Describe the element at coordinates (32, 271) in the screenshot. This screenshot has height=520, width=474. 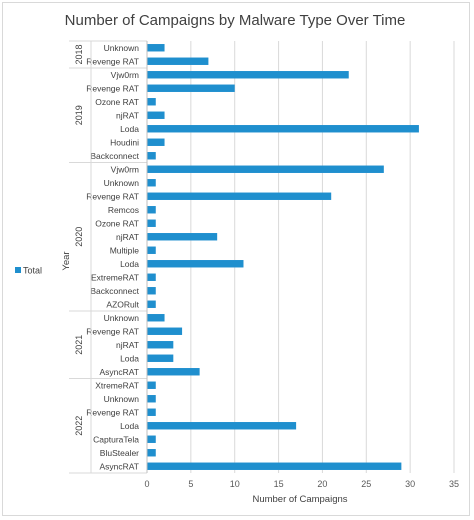
I see `legend-label: Total` at that location.